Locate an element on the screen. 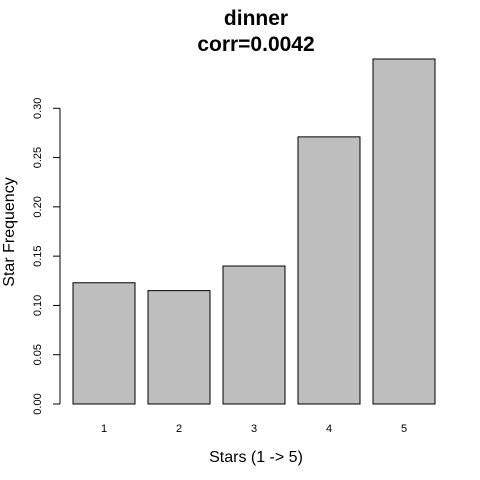  y-tick-label: 0.25 is located at coordinates (38, 157).